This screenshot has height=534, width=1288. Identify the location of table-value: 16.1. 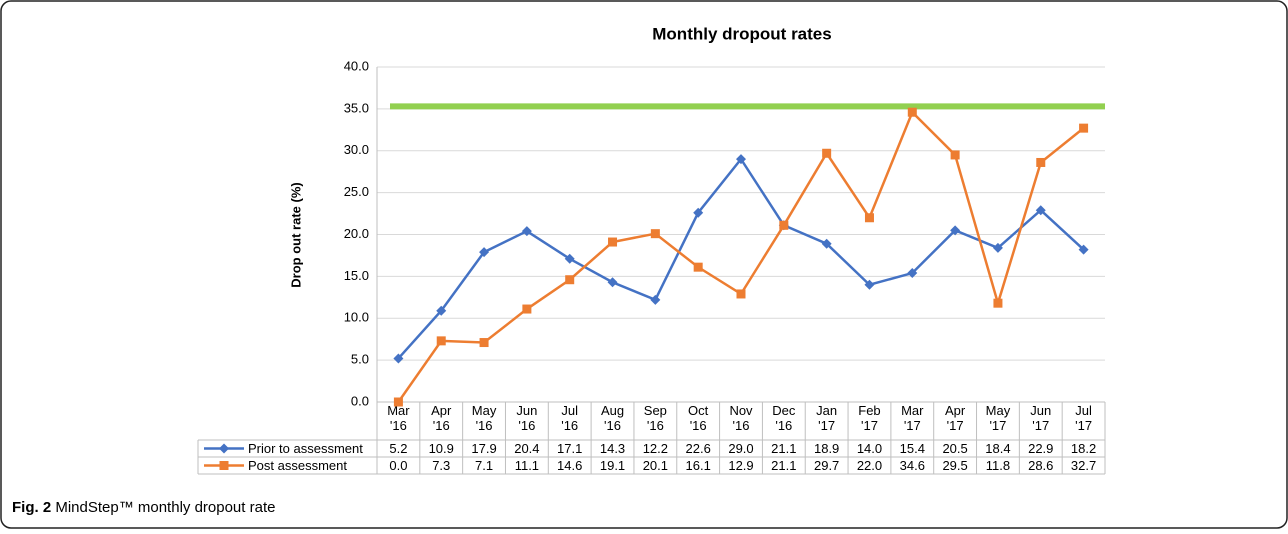
(698, 465).